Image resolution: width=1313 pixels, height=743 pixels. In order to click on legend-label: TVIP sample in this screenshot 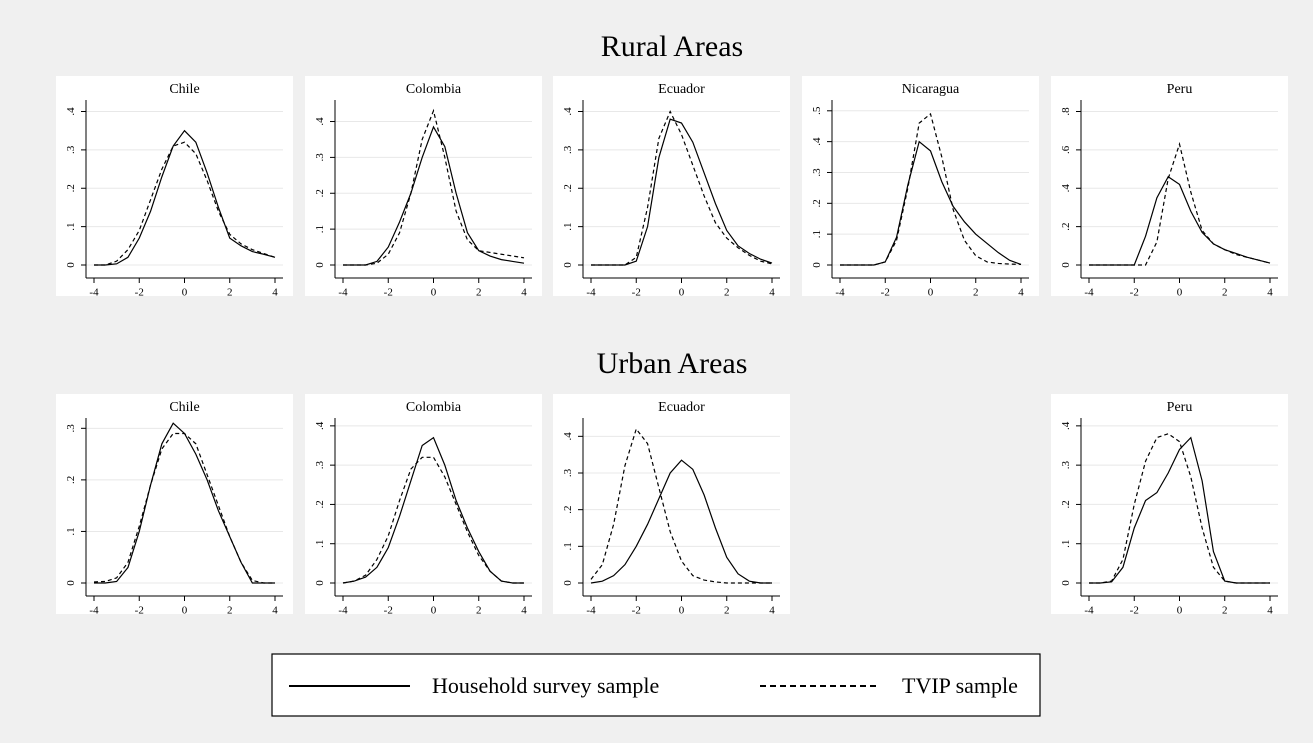, I will do `click(960, 685)`.